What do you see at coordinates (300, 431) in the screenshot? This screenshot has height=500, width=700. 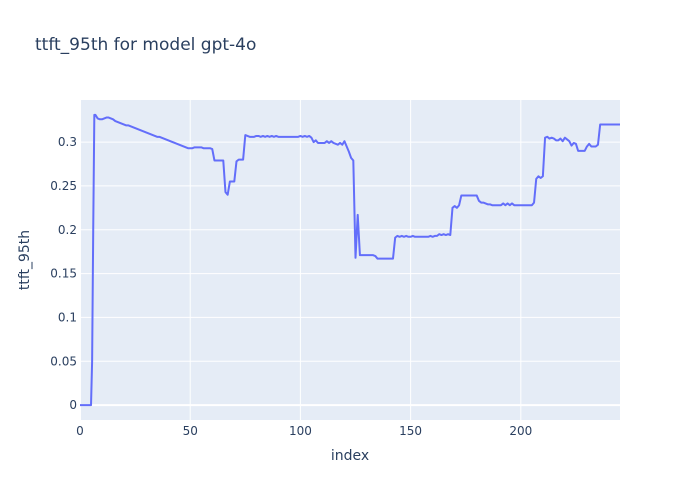 I see `x-tick-label: 100` at bounding box center [300, 431].